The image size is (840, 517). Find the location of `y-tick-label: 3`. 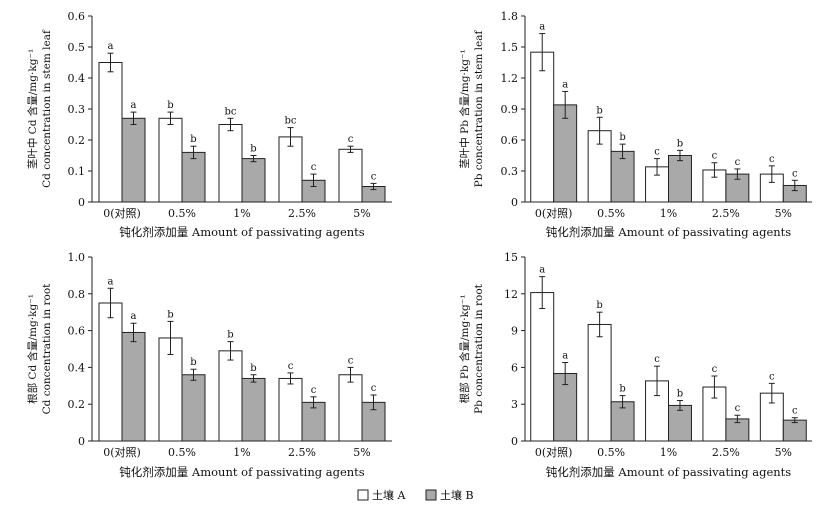

y-tick-label: 3 is located at coordinates (514, 404).